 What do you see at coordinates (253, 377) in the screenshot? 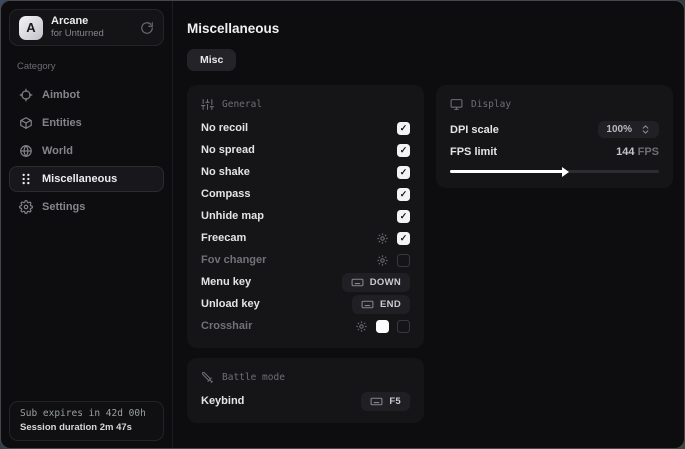
I see `panel-title: Battle mode` at bounding box center [253, 377].